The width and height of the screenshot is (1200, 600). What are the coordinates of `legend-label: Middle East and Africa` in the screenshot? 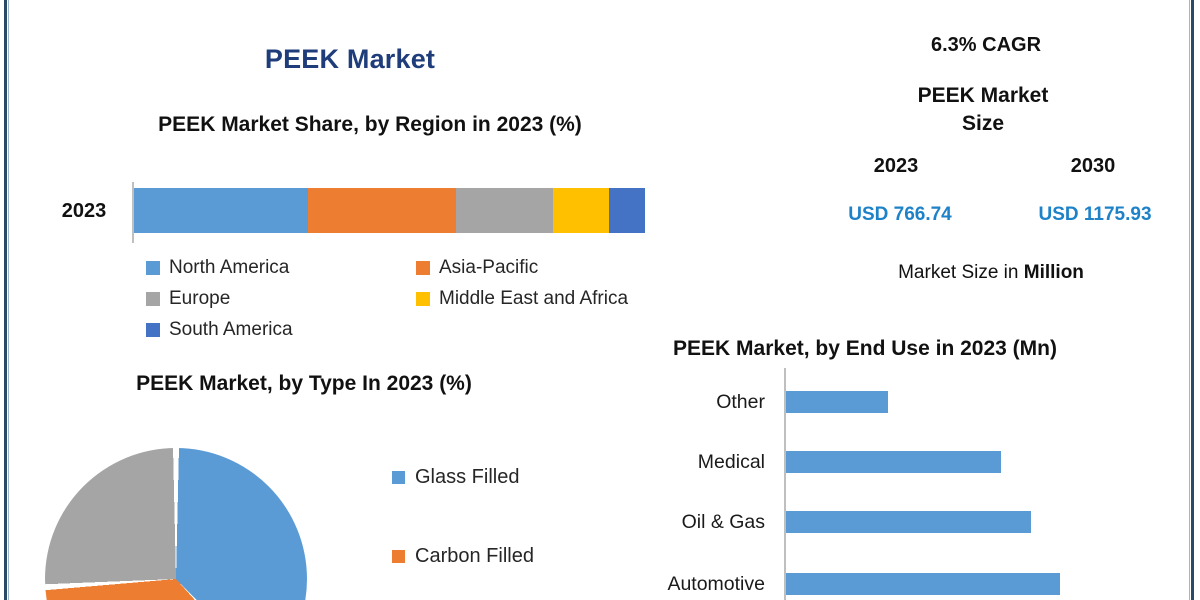 It's located at (534, 298).